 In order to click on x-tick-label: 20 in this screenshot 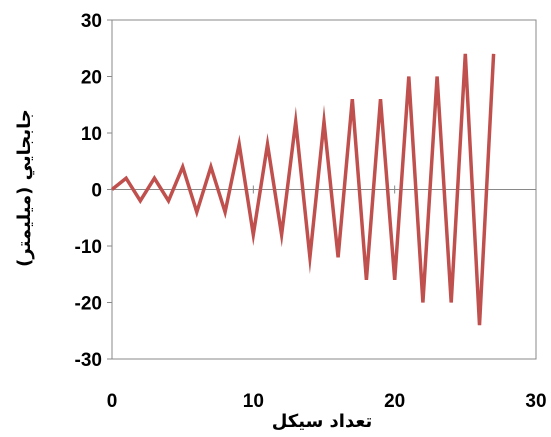, I will do `click(394, 401)`.